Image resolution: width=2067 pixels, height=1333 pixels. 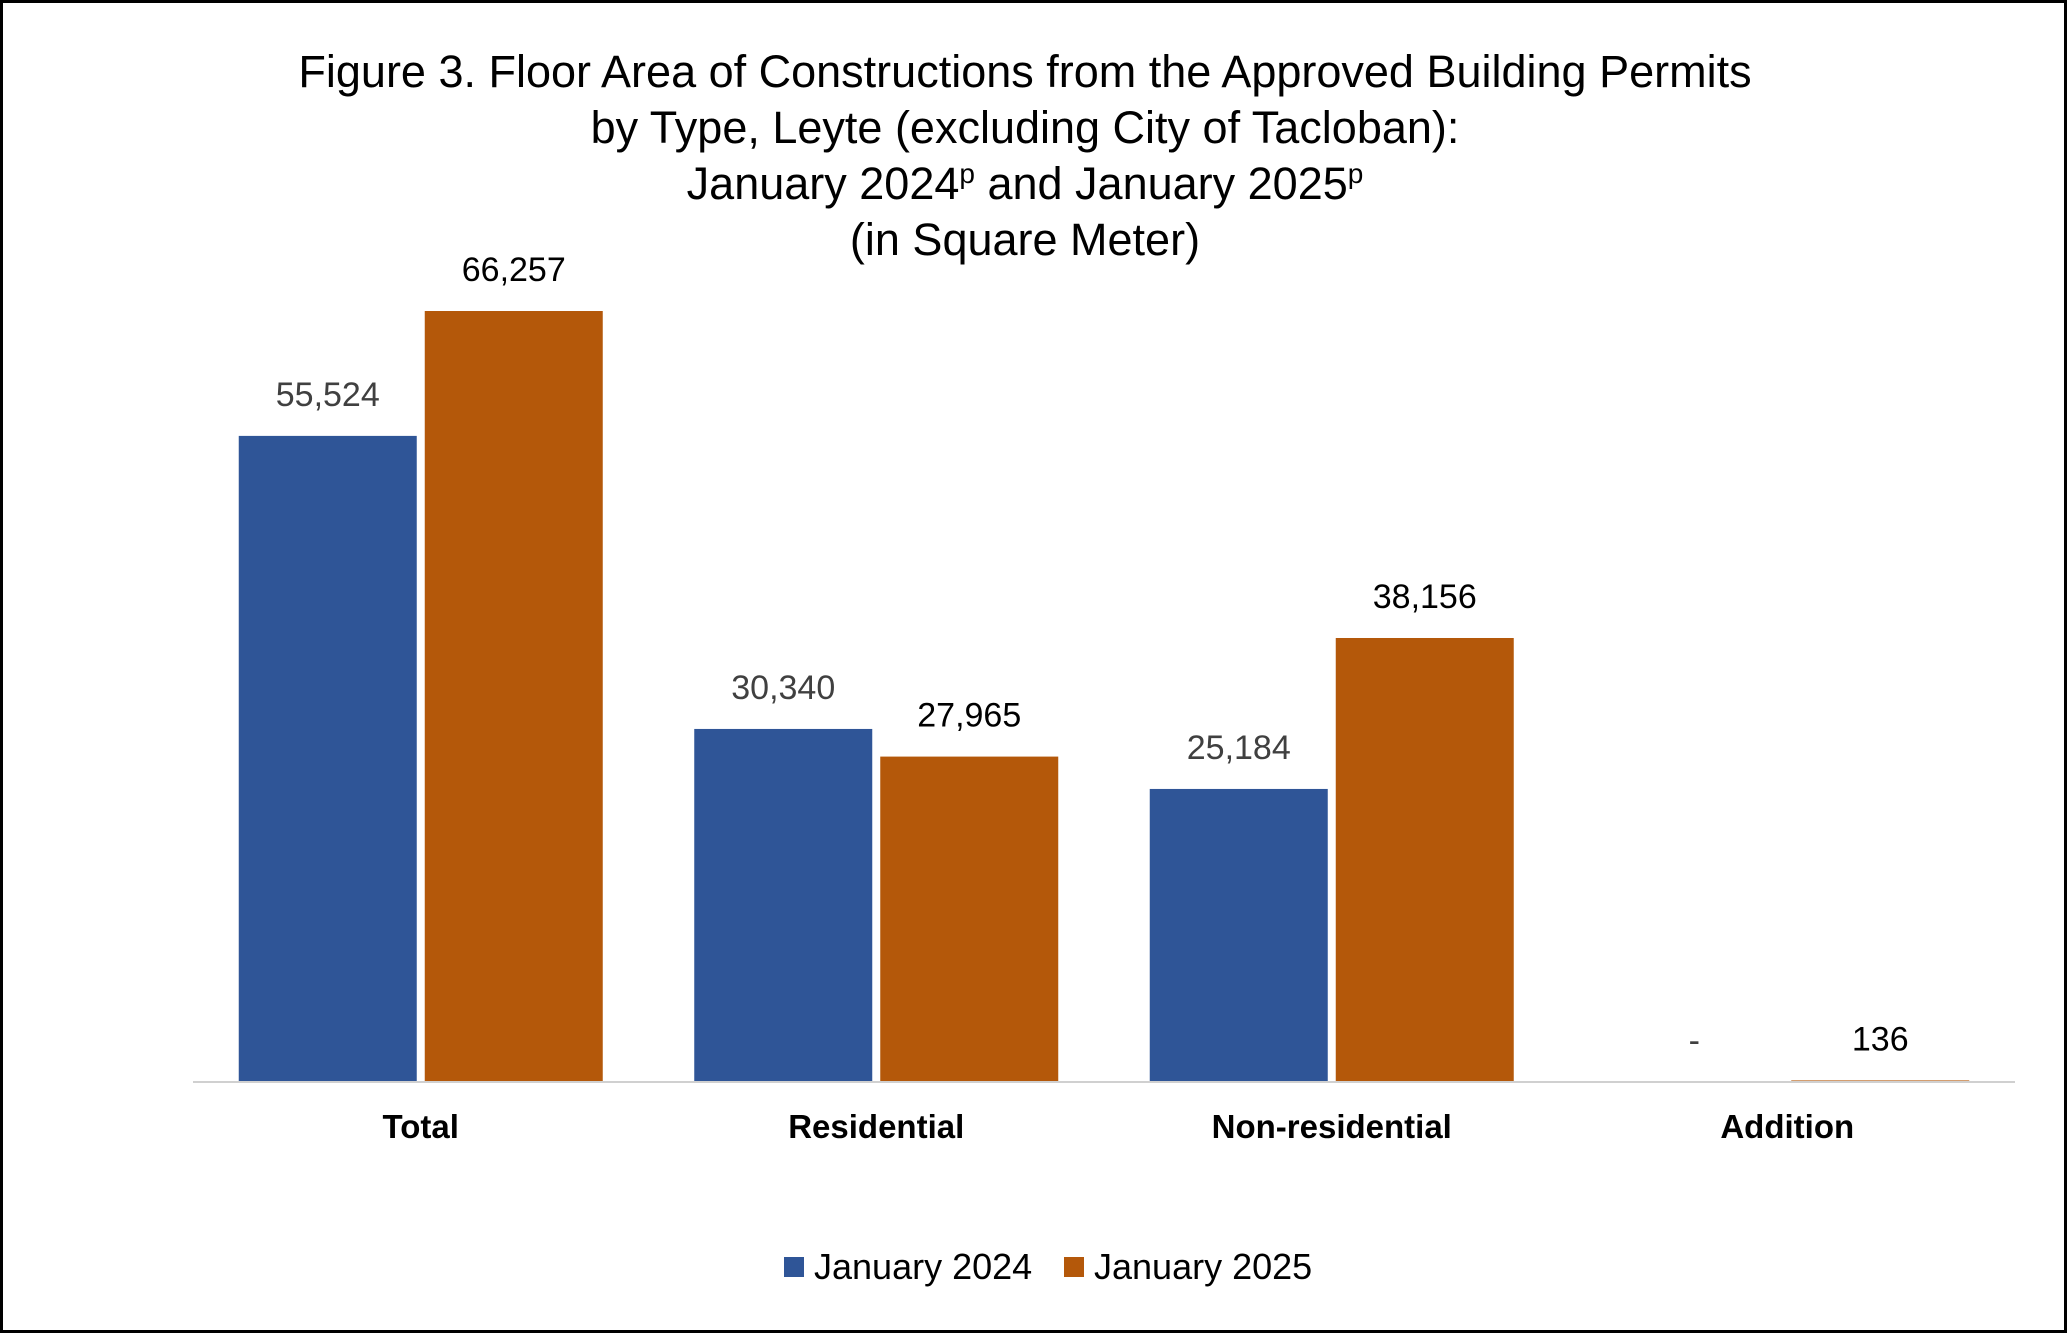 What do you see at coordinates (794, 1267) in the screenshot?
I see `legend-swatch-january-2024` at bounding box center [794, 1267].